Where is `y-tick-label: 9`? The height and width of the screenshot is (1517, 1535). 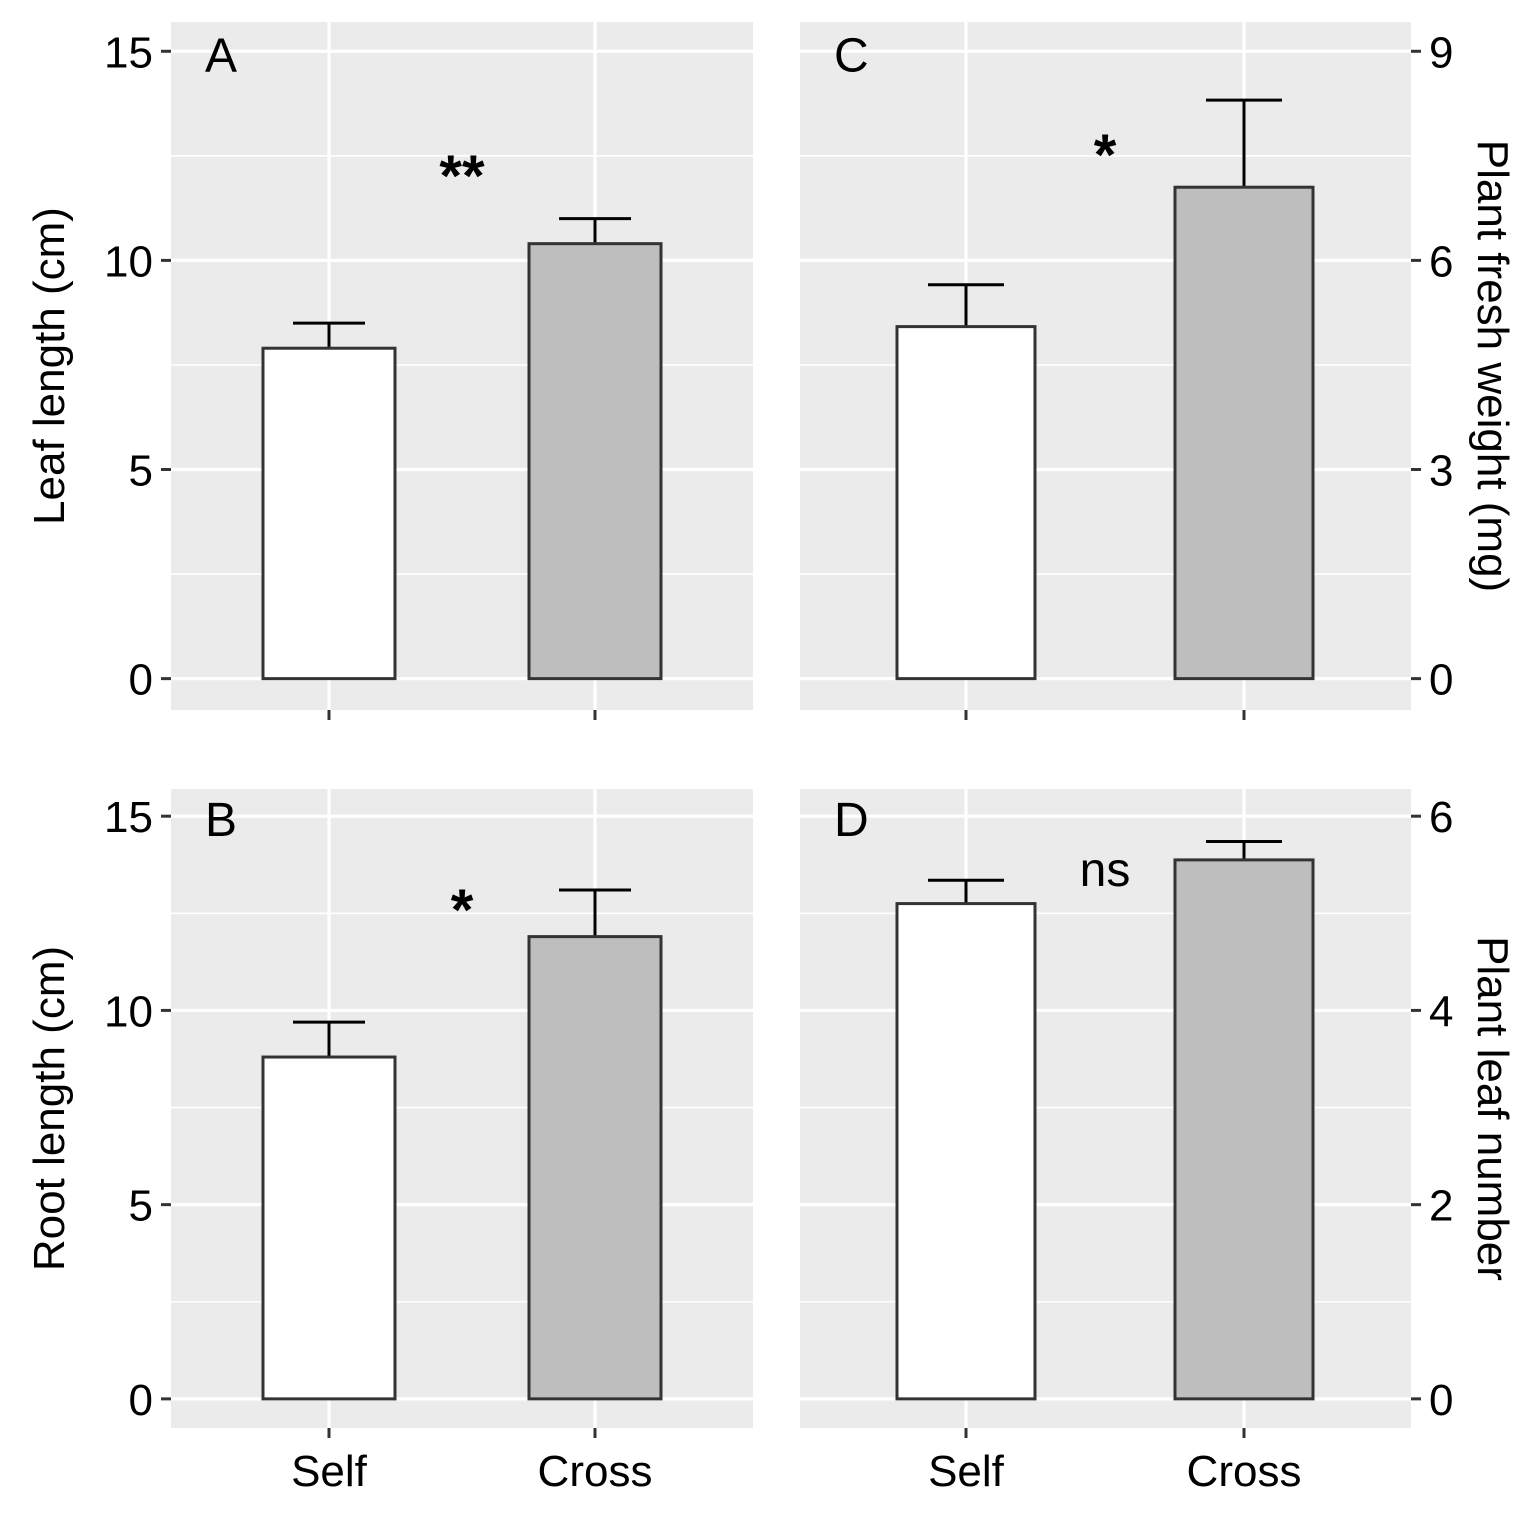
y-tick-label: 9 is located at coordinates (1441, 52).